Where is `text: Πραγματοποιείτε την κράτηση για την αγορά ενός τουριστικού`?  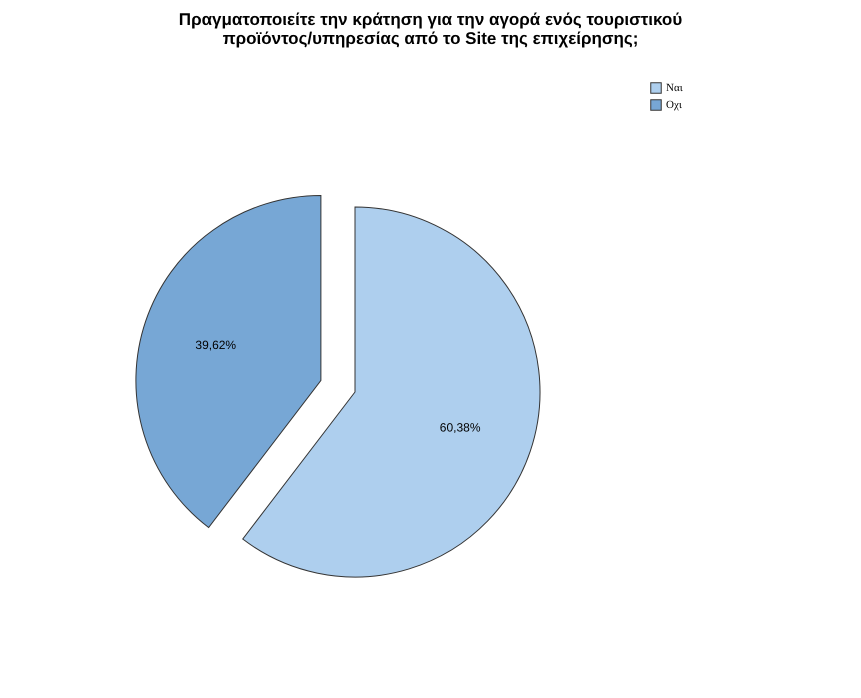
text: Πραγματοποιείτε την κράτηση για την αγορά ενός τουριστικού is located at coordinates (430, 19).